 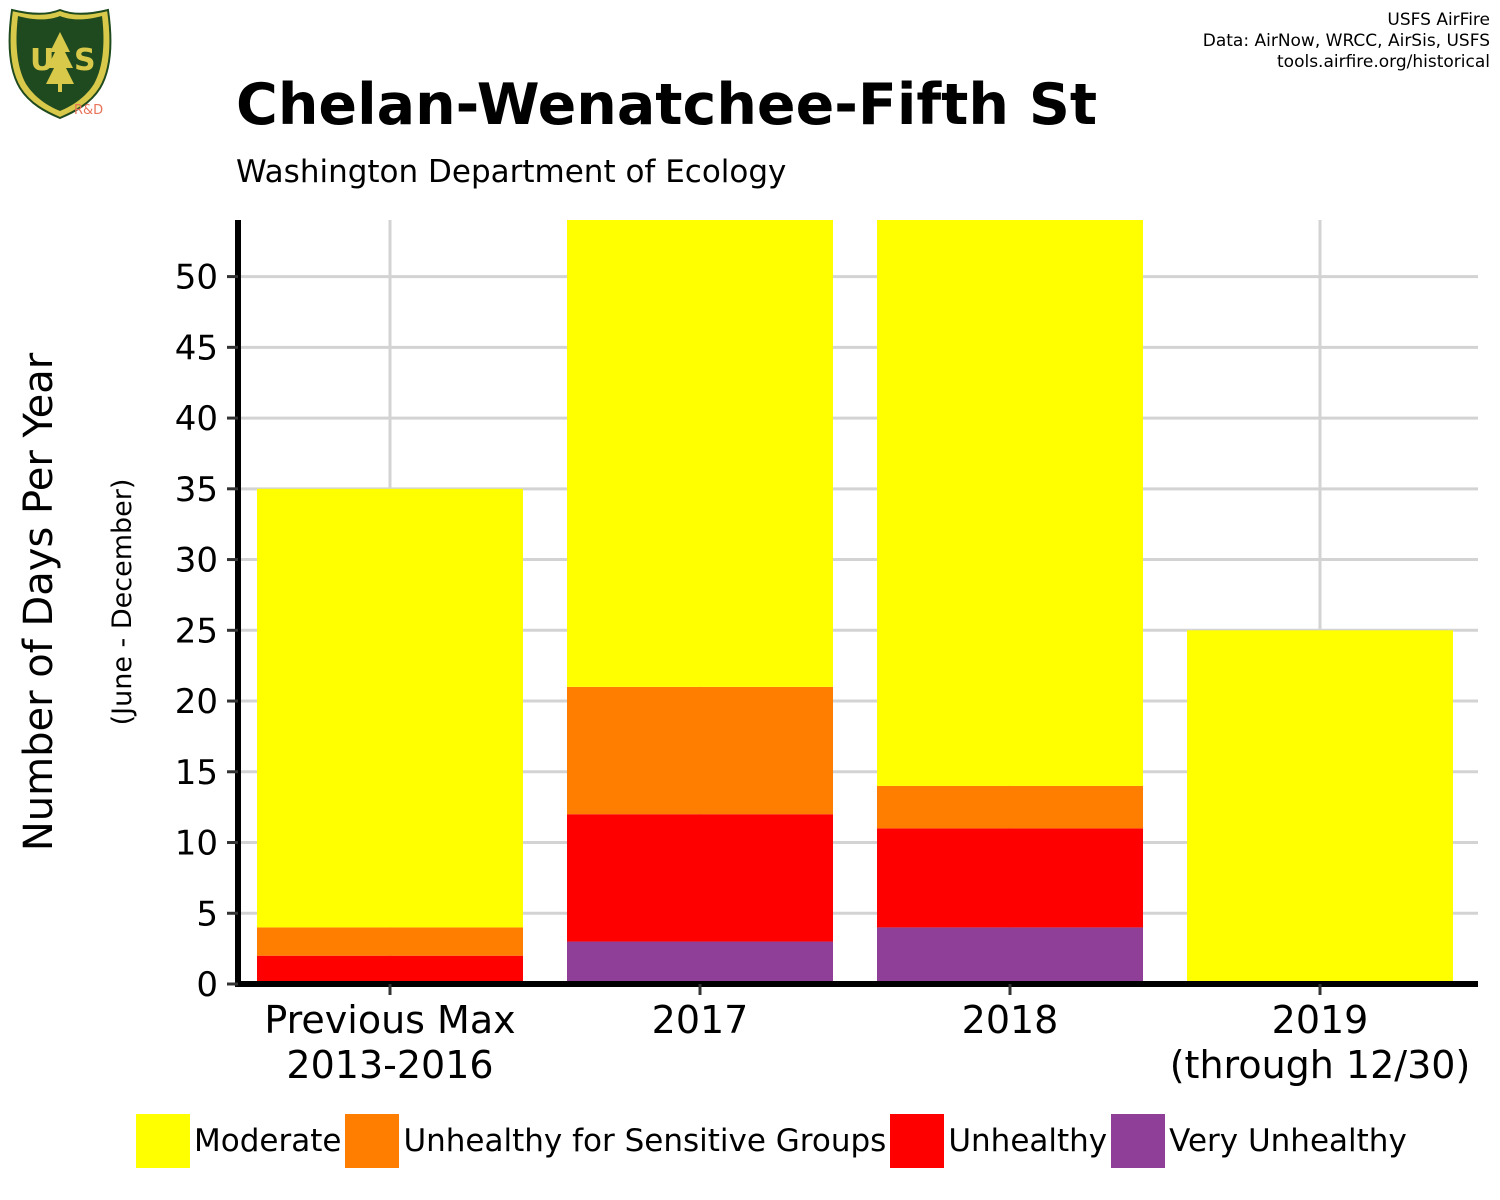 I want to click on chart-title: Chelan-Wenatchee-Fifth St, so click(x=667, y=105).